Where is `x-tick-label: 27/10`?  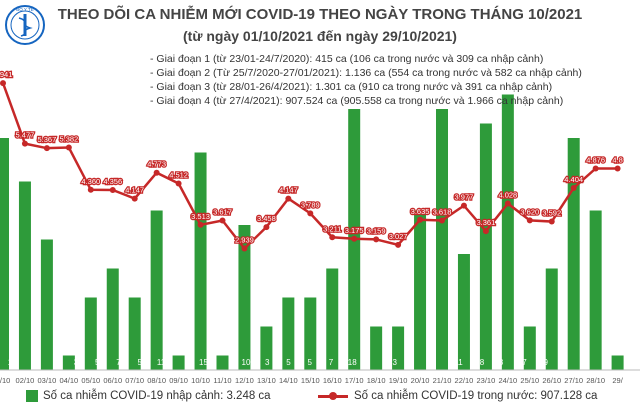 x-tick-label: 27/10 is located at coordinates (573, 380).